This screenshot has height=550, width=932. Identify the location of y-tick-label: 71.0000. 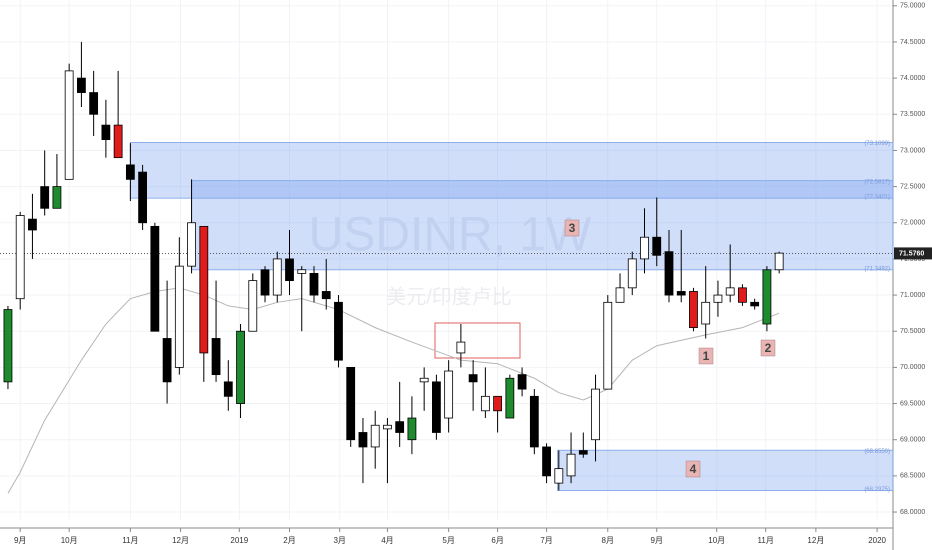
(912, 295).